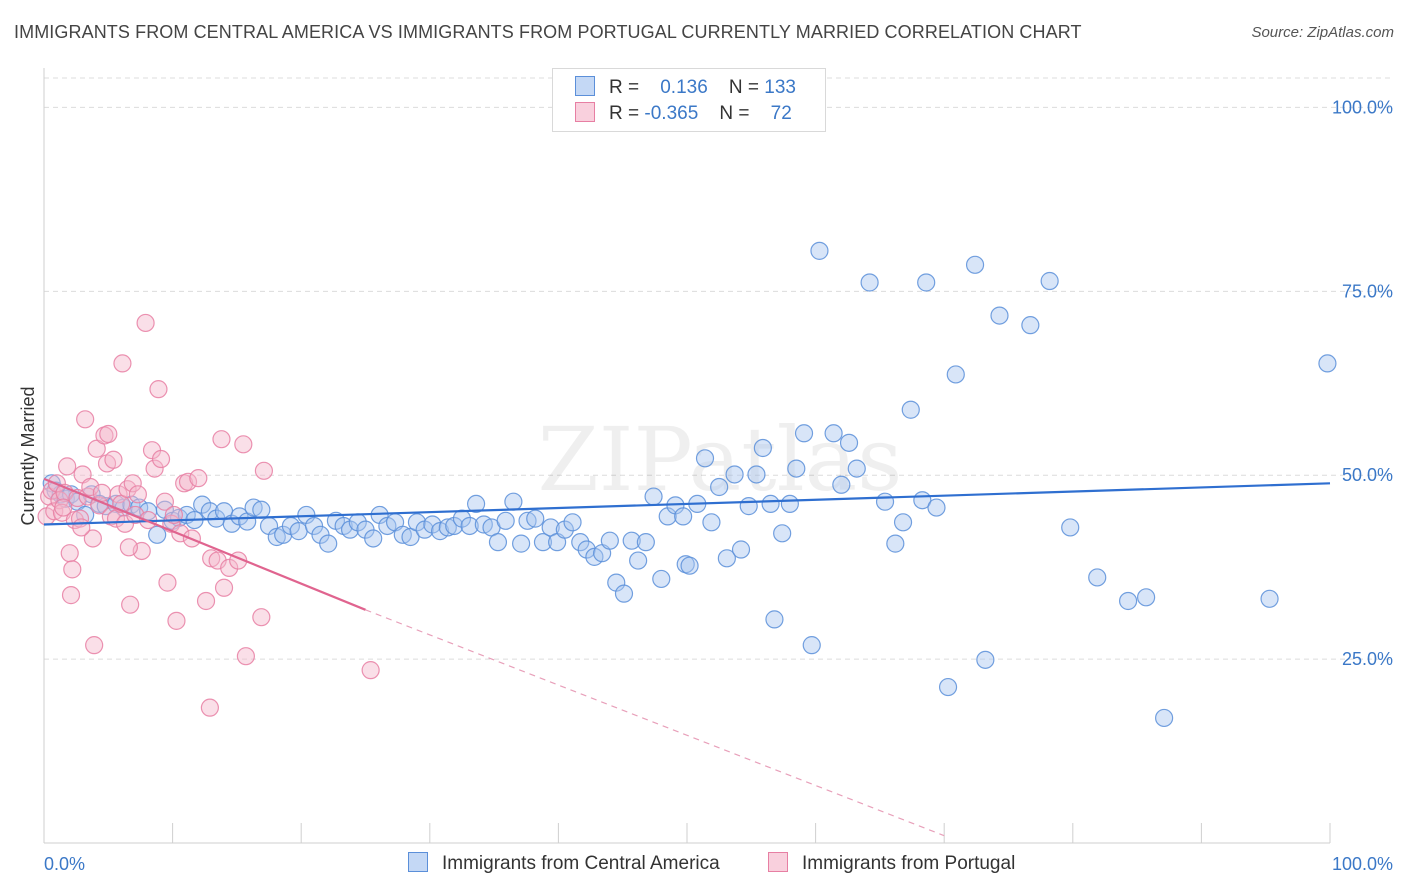  What do you see at coordinates (780, 87) in the screenshot?
I see `legend-n-value: 133` at bounding box center [780, 87].